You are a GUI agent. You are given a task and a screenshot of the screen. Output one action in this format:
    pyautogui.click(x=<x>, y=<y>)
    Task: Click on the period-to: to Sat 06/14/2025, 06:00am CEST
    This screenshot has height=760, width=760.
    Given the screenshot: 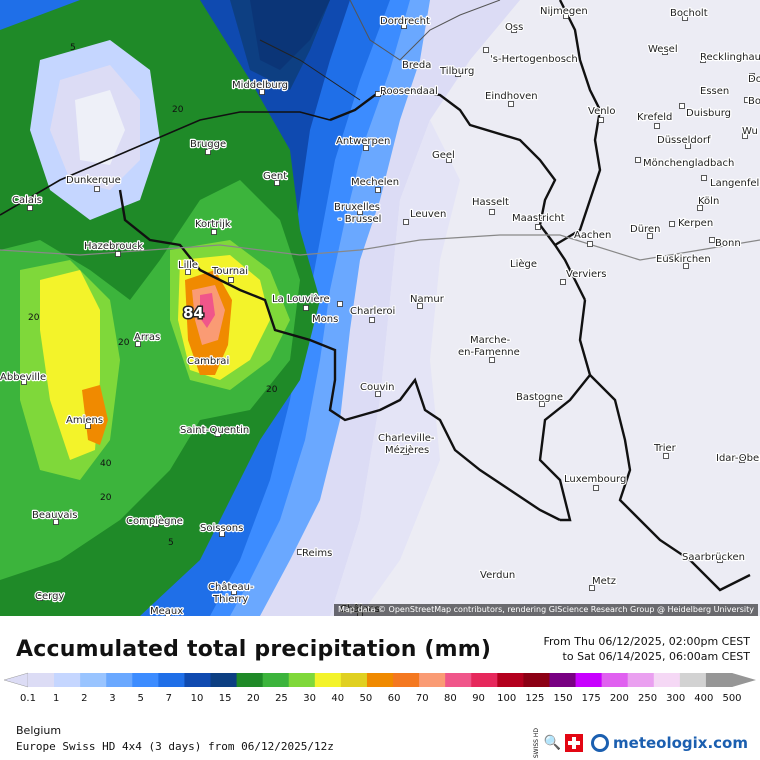 What is the action you would take?
    pyautogui.click(x=656, y=656)
    